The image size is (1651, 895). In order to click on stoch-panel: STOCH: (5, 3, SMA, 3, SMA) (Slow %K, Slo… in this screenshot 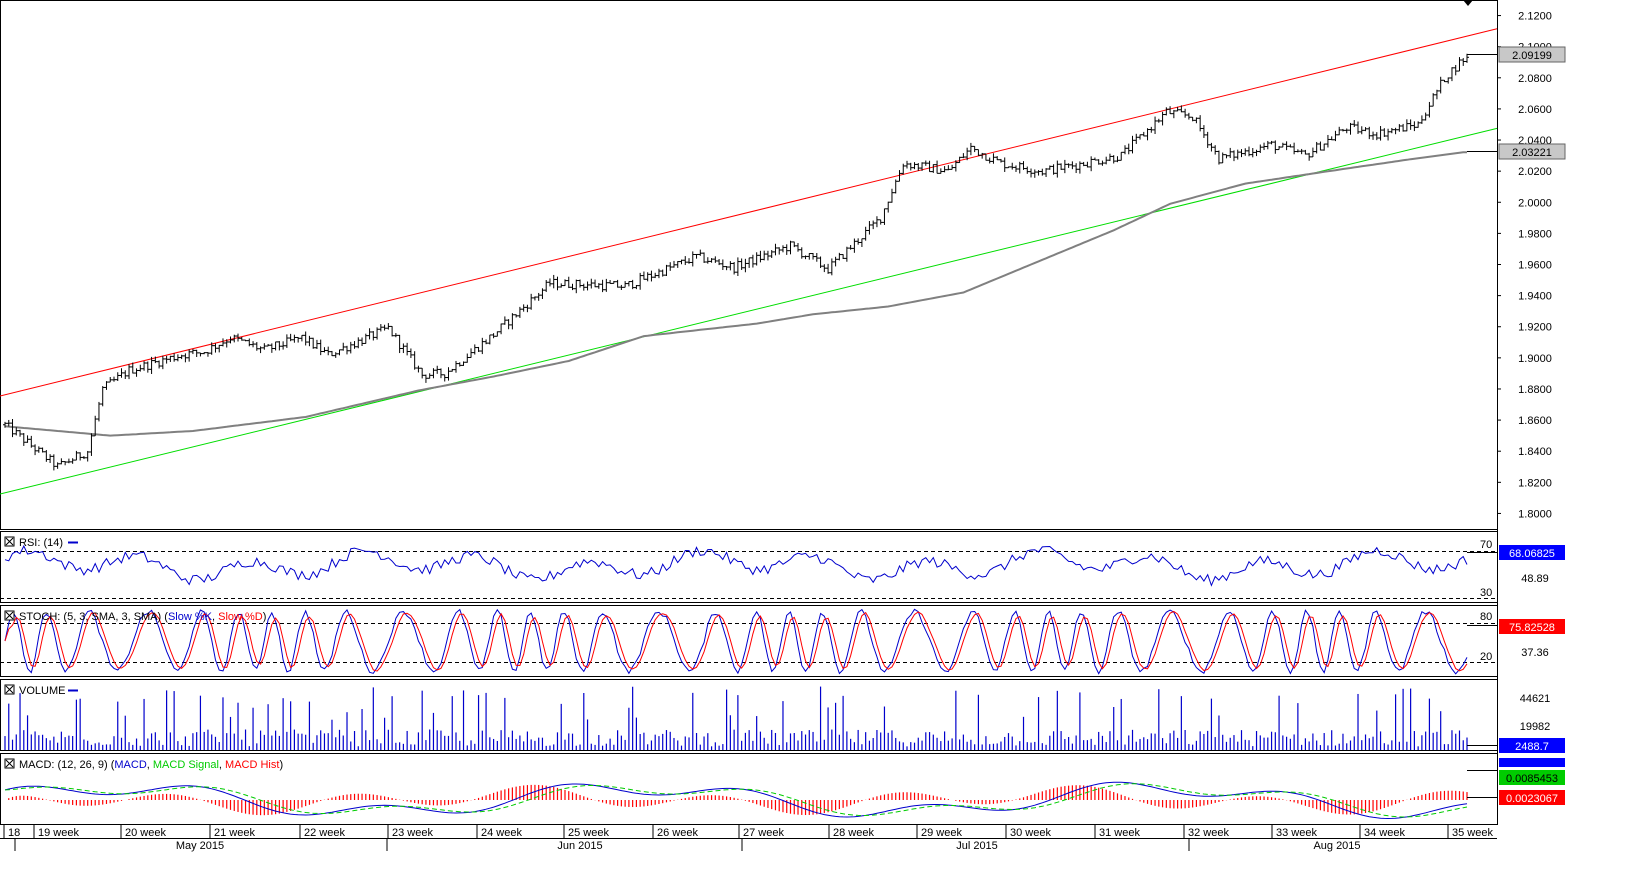, I will do `click(782, 641)`.